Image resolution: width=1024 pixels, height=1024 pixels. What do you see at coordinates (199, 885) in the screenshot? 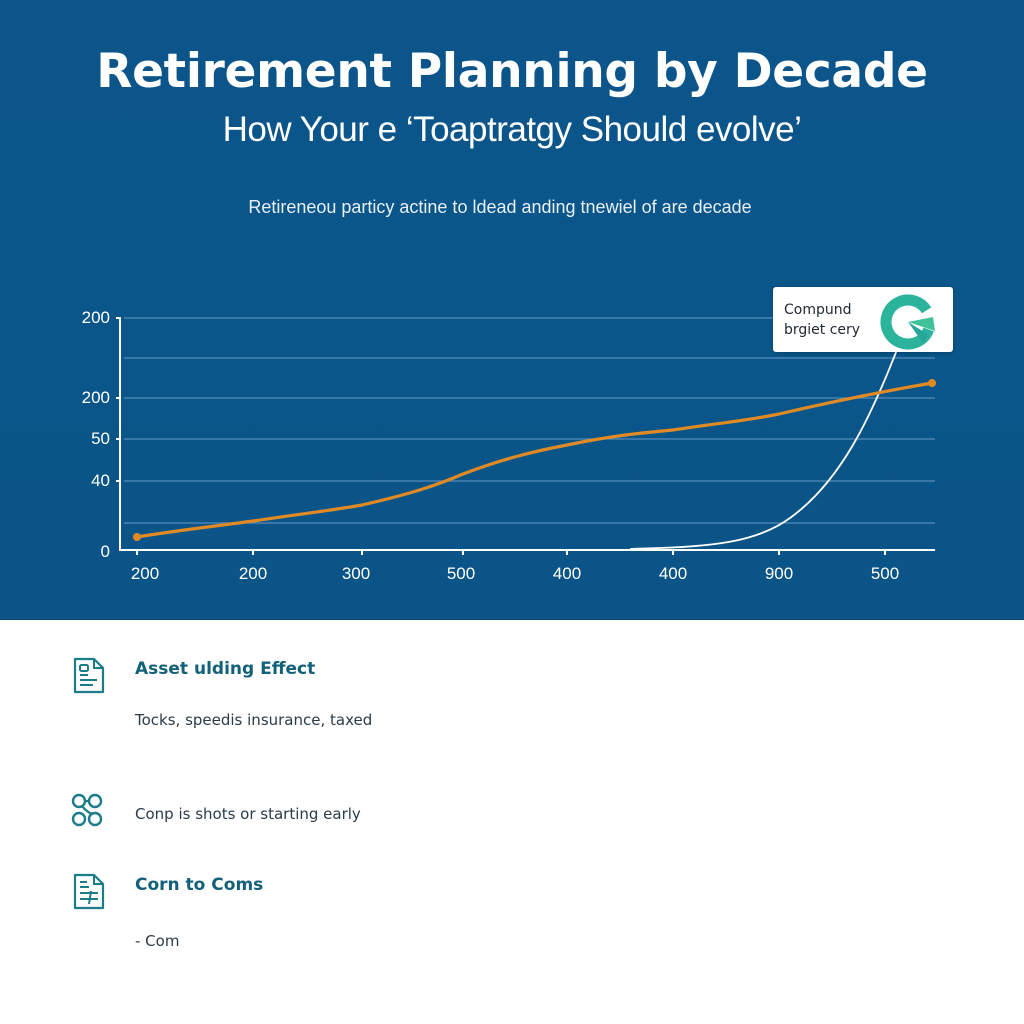
I see `feature-title: Corn to Coms` at bounding box center [199, 885].